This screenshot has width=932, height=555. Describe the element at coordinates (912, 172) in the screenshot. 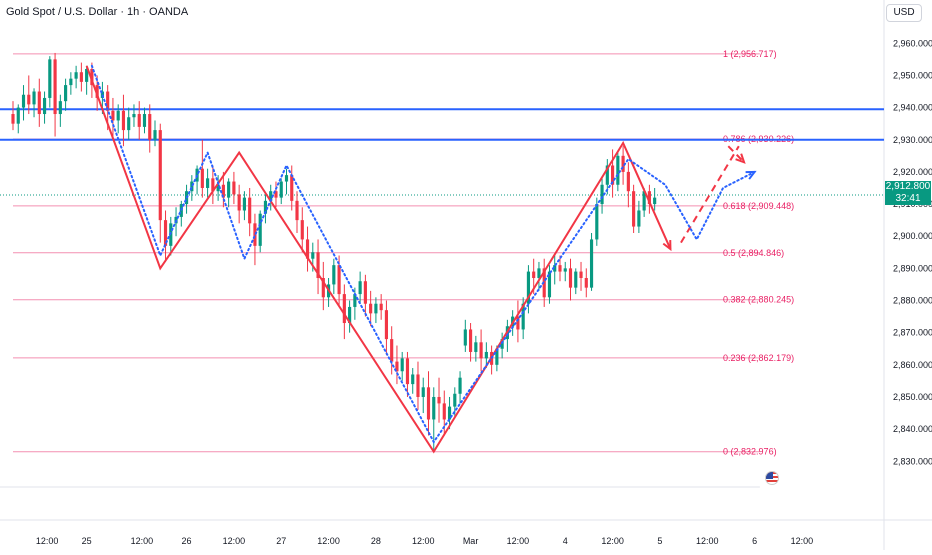

I see `price-tick-label: 2,920.000` at that location.